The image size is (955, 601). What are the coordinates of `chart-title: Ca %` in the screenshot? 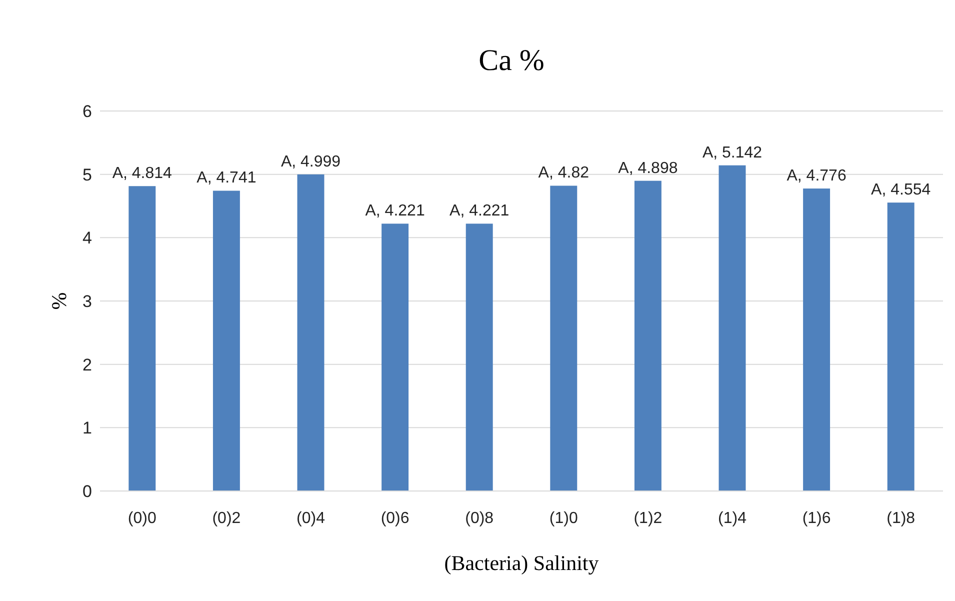 It's located at (511, 60).